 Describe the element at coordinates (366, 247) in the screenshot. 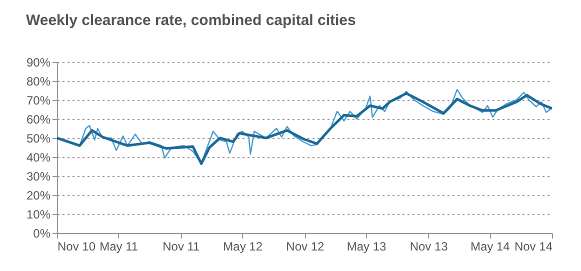

I see `x-tick-label: May 13` at that location.